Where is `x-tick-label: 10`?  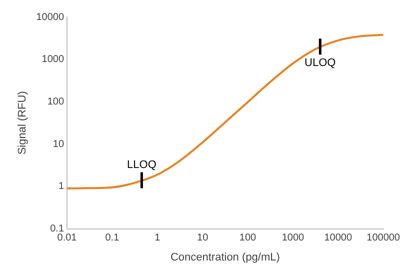 x-tick-label: 10 is located at coordinates (203, 238).